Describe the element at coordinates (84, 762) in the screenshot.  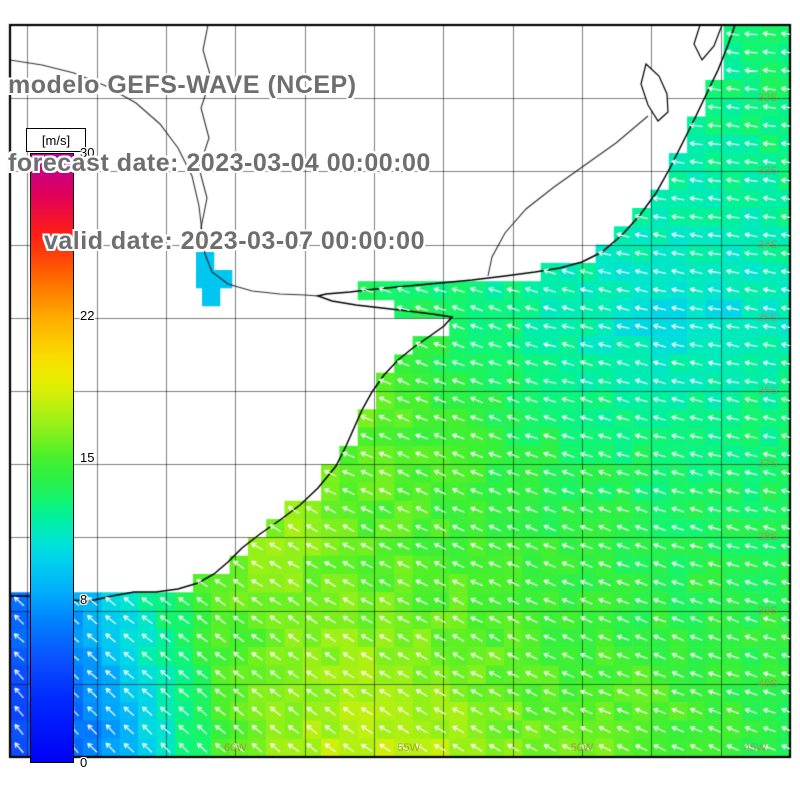
I see `colorbar-tick: 0` at that location.